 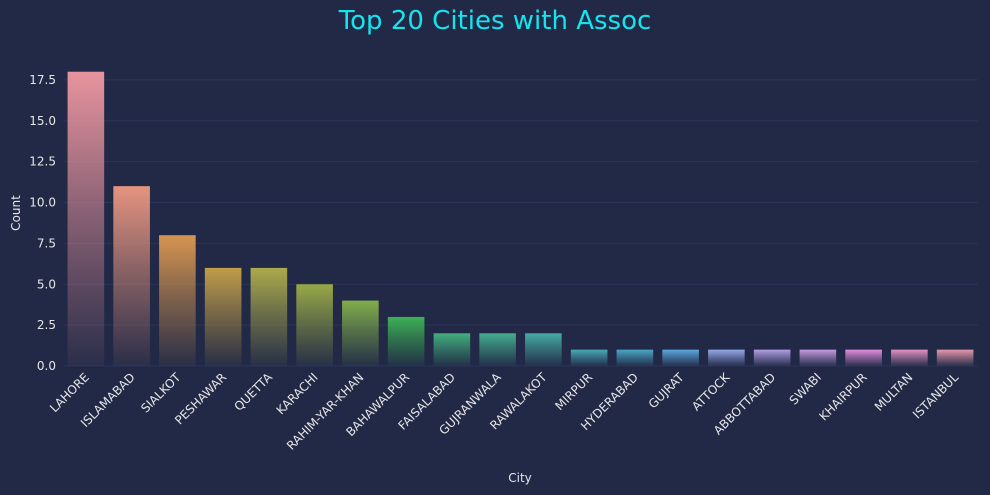 I want to click on bar-abbottabad, so click(x=772, y=357).